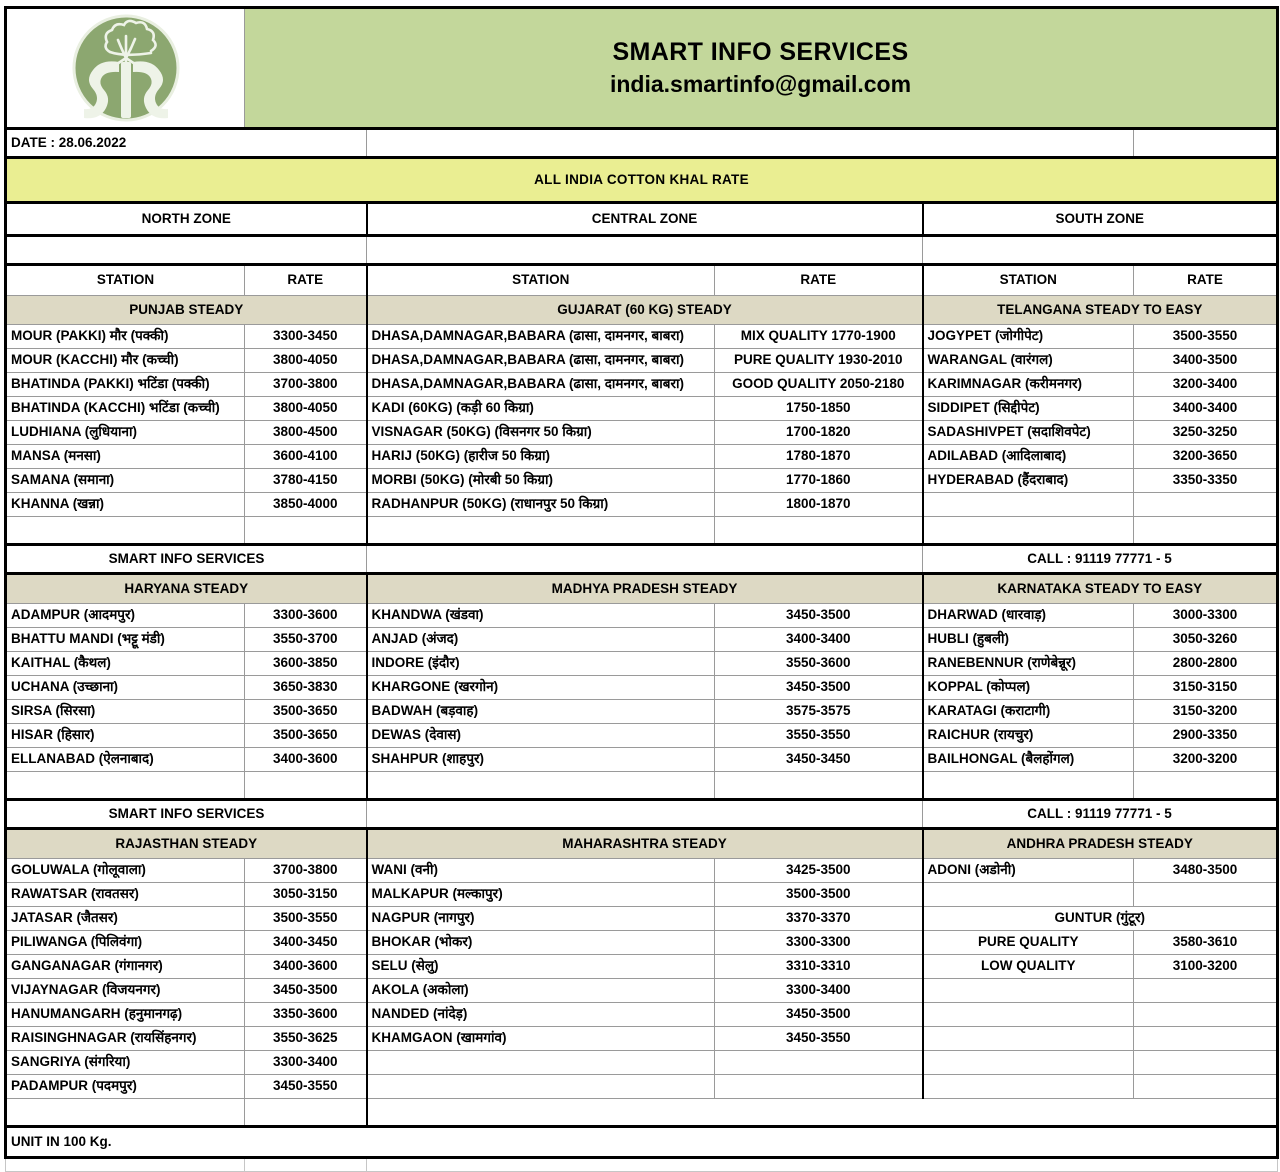 This screenshot has height=1172, width=1280. Describe the element at coordinates (540, 280) in the screenshot. I see `colhead-station-central: STATION` at that location.